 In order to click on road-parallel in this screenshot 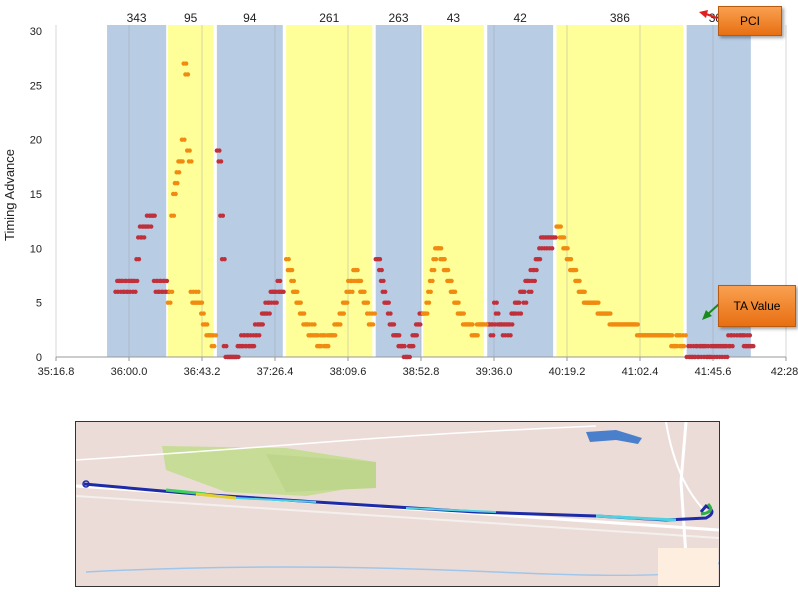, I will do `click(397, 517)`.